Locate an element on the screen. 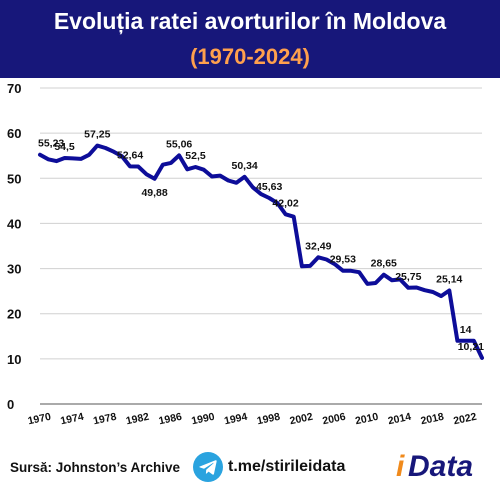 The height and width of the screenshot is (500, 500). y-tick-label: 30 is located at coordinates (14, 269).